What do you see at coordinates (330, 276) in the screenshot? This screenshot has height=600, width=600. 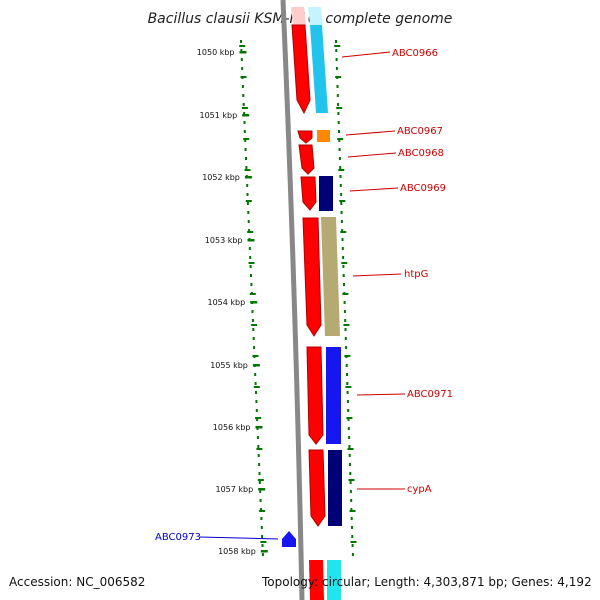 I see `cds-bar-htpg` at bounding box center [330, 276].